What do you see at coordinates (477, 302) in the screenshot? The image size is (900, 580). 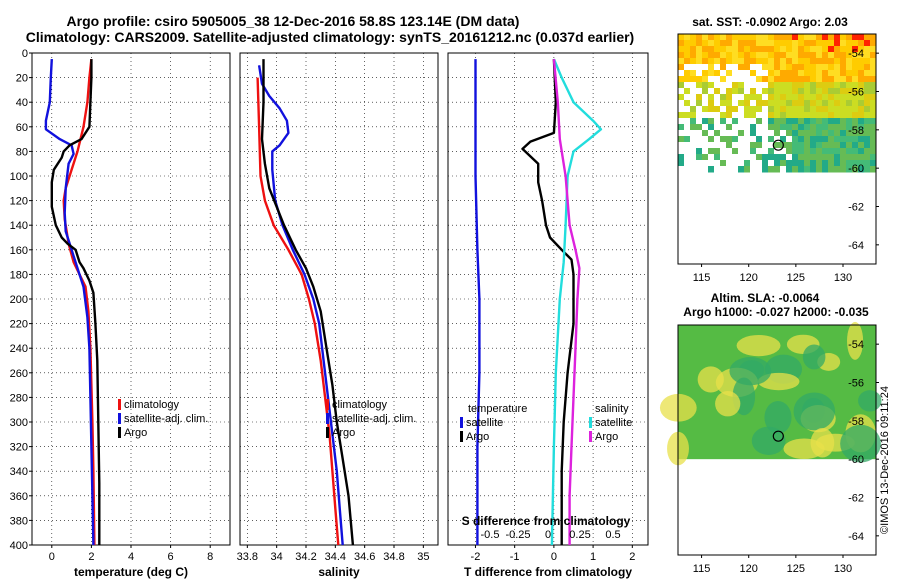 I see `series-line-temperature-satellite` at bounding box center [477, 302].